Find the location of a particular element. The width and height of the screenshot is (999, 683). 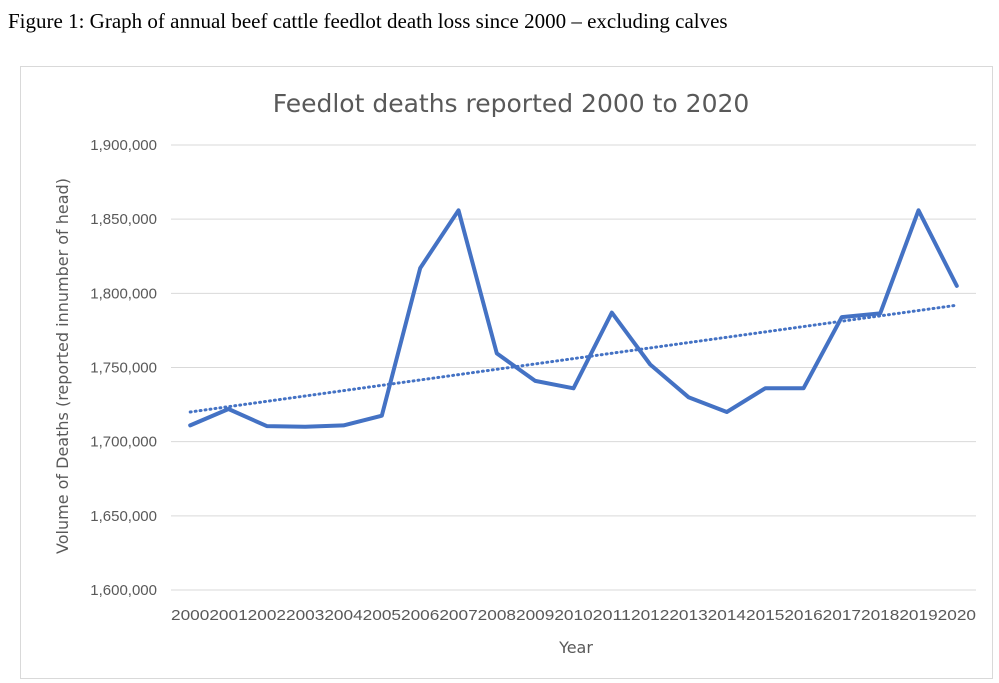

x-tick-label: 2011 is located at coordinates (612, 615).